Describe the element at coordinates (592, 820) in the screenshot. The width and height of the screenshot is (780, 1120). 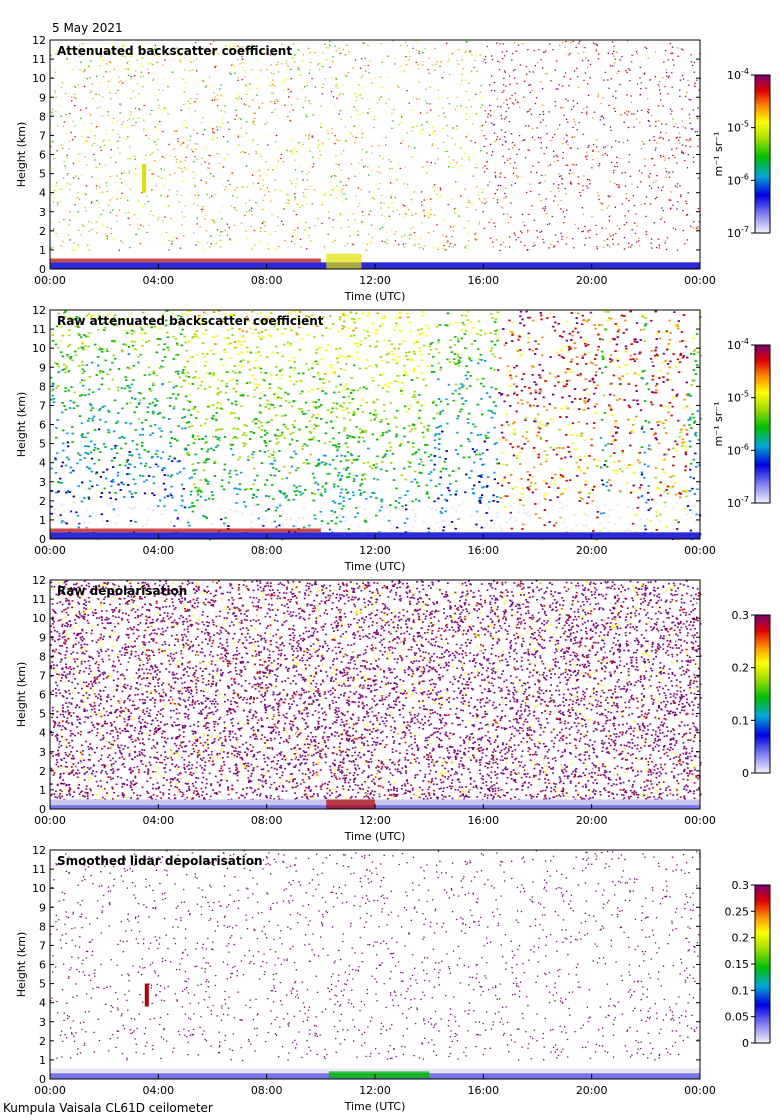
I see `x-tick-label: 20:00` at that location.